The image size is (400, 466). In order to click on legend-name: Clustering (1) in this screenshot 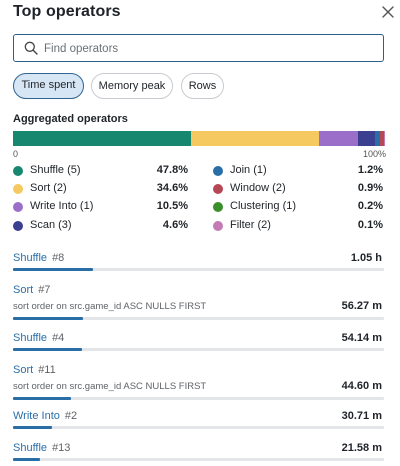, I will do `click(263, 206)`.